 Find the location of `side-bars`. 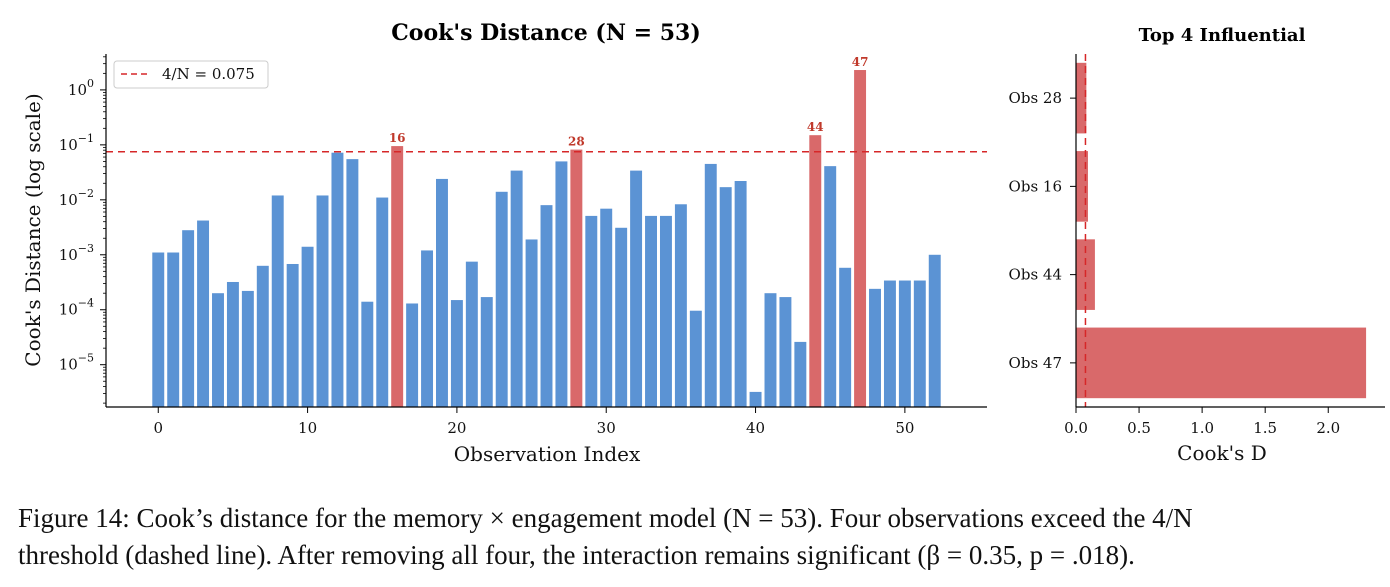

side-bars is located at coordinates (1221, 230).